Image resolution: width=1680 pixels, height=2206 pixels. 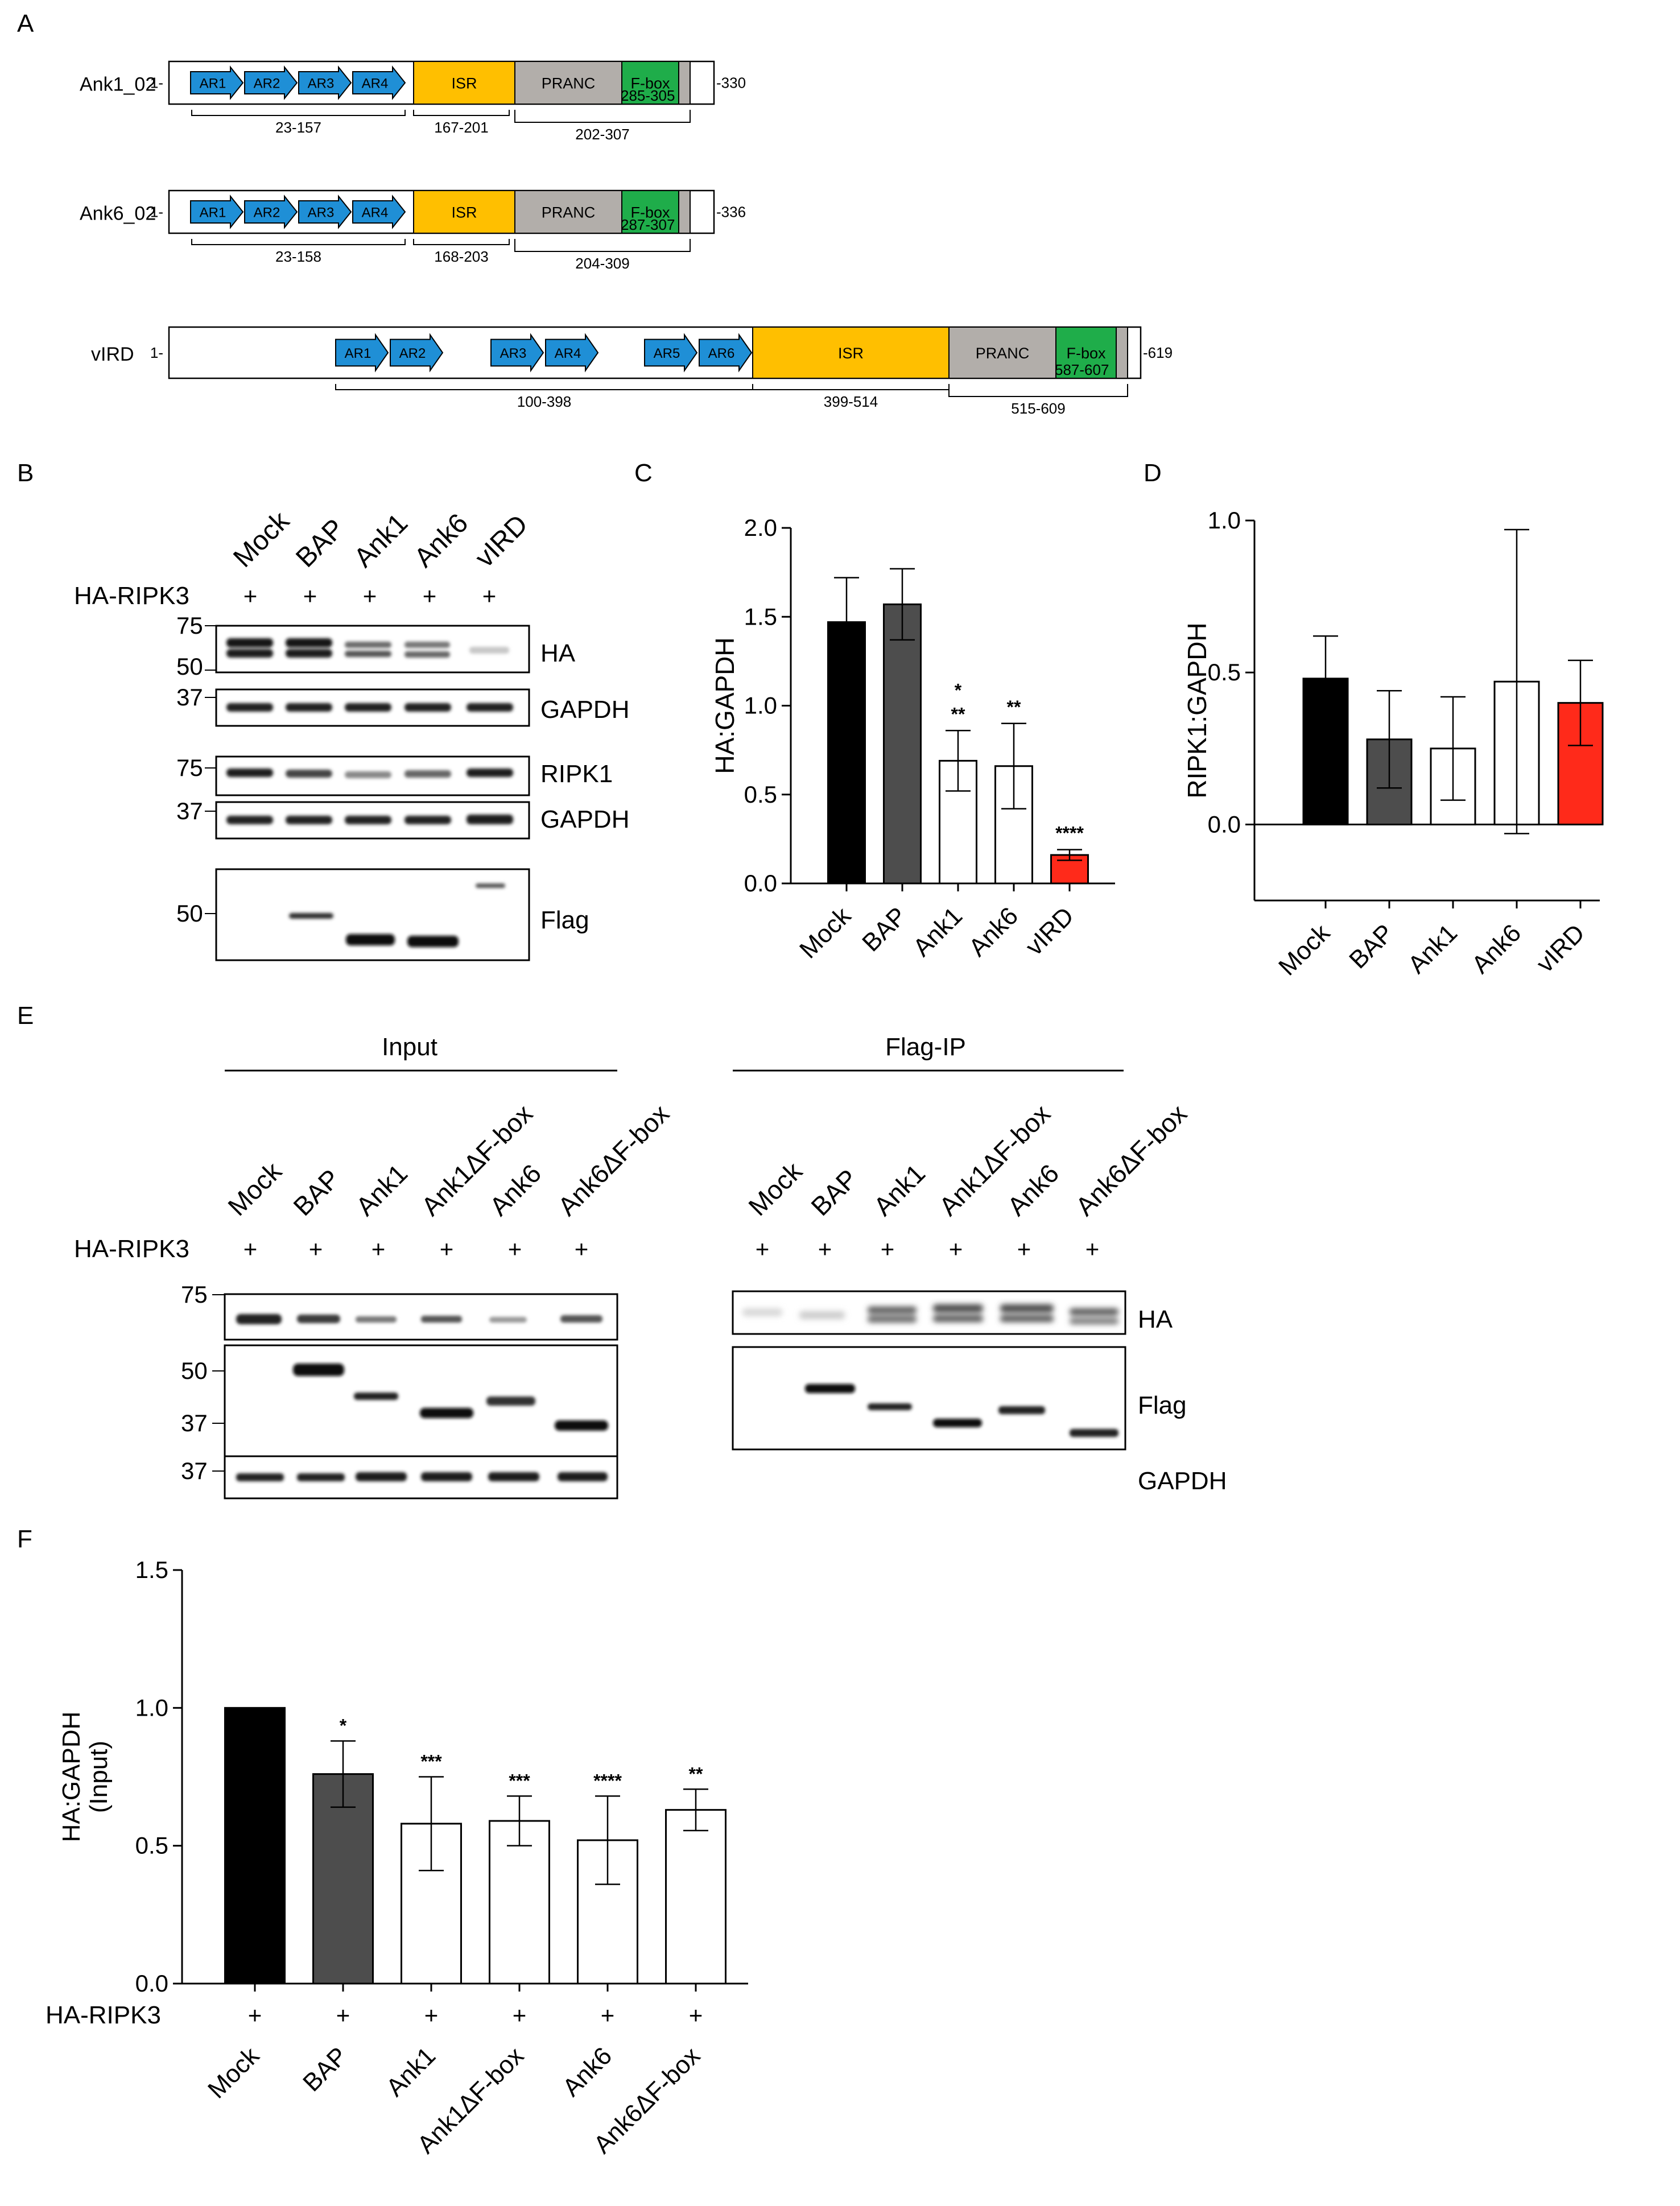 I want to click on y-tick-label: 0.5, so click(x=760, y=794).